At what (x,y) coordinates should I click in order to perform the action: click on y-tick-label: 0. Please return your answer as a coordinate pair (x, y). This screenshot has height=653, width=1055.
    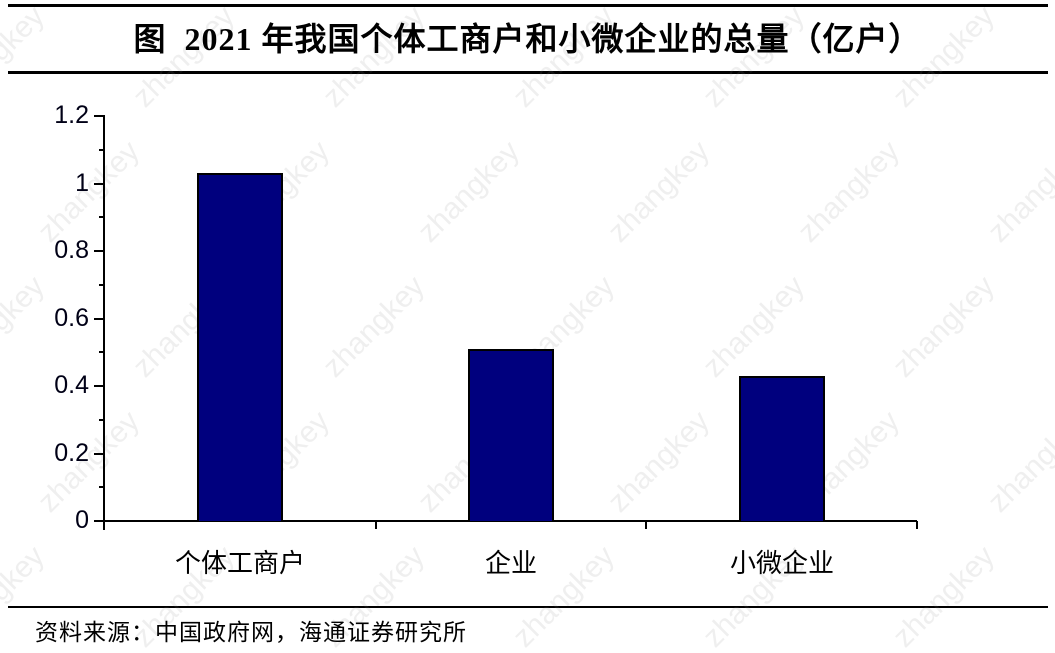
    Looking at the image, I should click on (82, 520).